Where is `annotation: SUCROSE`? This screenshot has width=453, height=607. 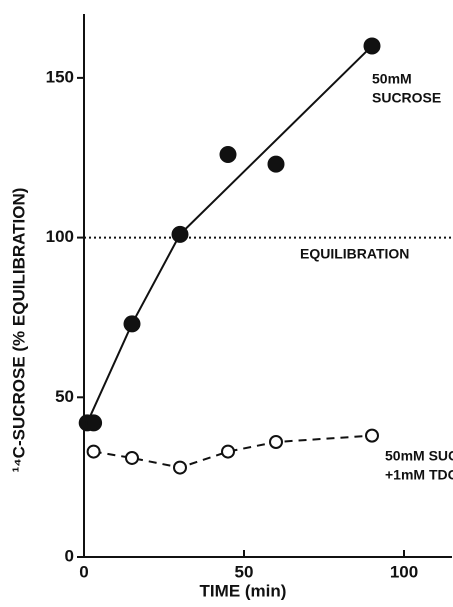 annotation: SUCROSE is located at coordinates (406, 98).